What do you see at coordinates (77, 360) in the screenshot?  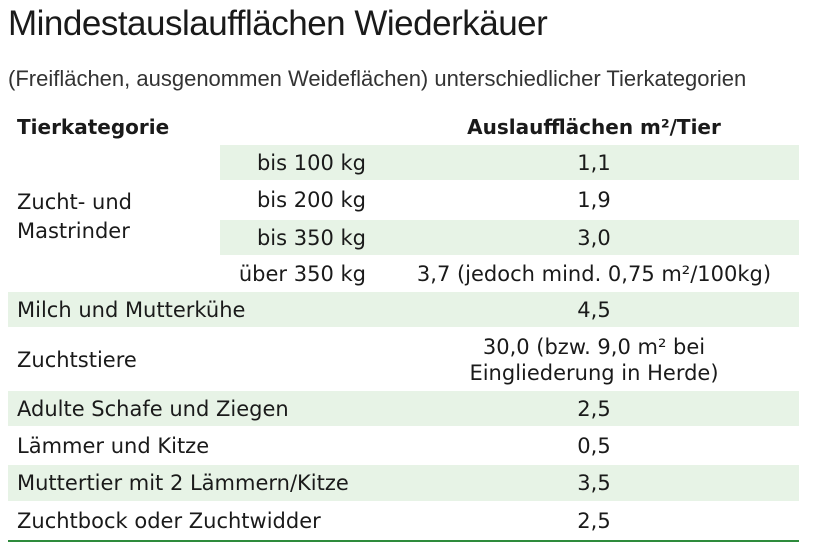 I see `table-row-category: Zuchtstiere` at bounding box center [77, 360].